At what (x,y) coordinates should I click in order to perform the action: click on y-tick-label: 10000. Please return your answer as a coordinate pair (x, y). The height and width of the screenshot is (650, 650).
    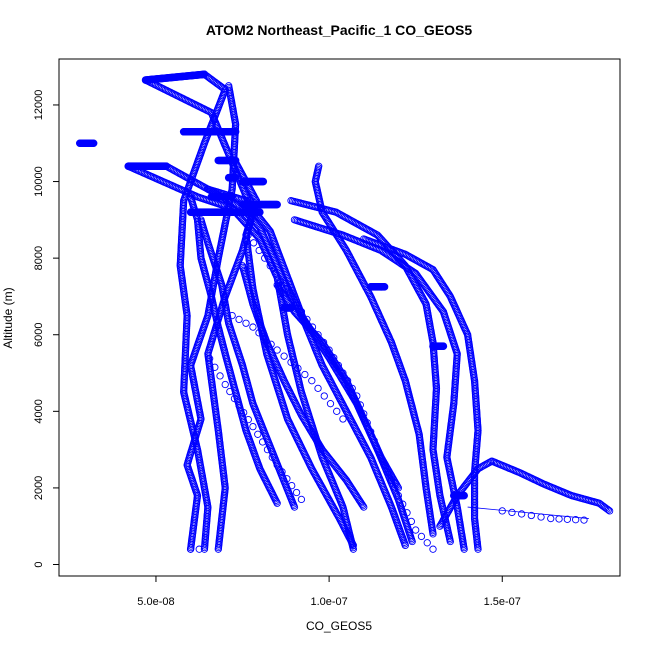
    Looking at the image, I should click on (39, 181).